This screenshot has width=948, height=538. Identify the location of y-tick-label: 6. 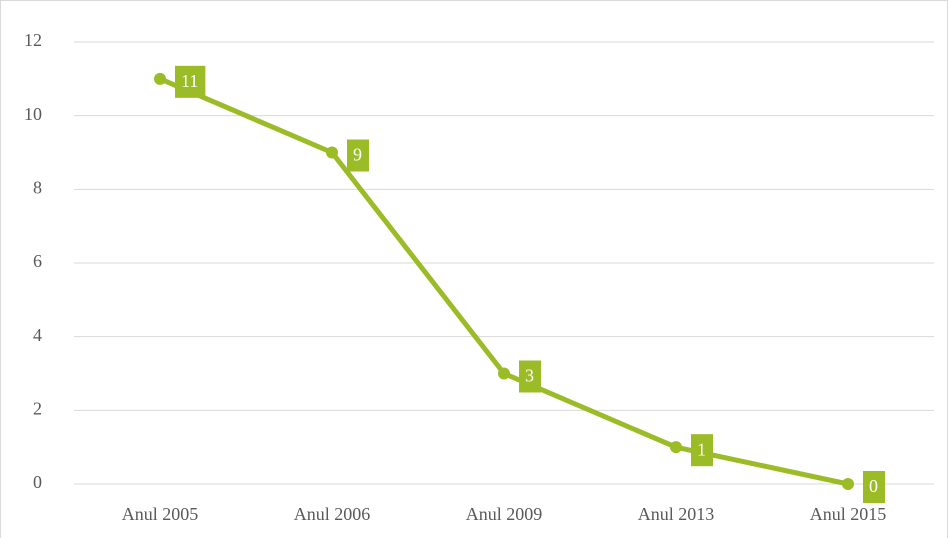
(37, 261).